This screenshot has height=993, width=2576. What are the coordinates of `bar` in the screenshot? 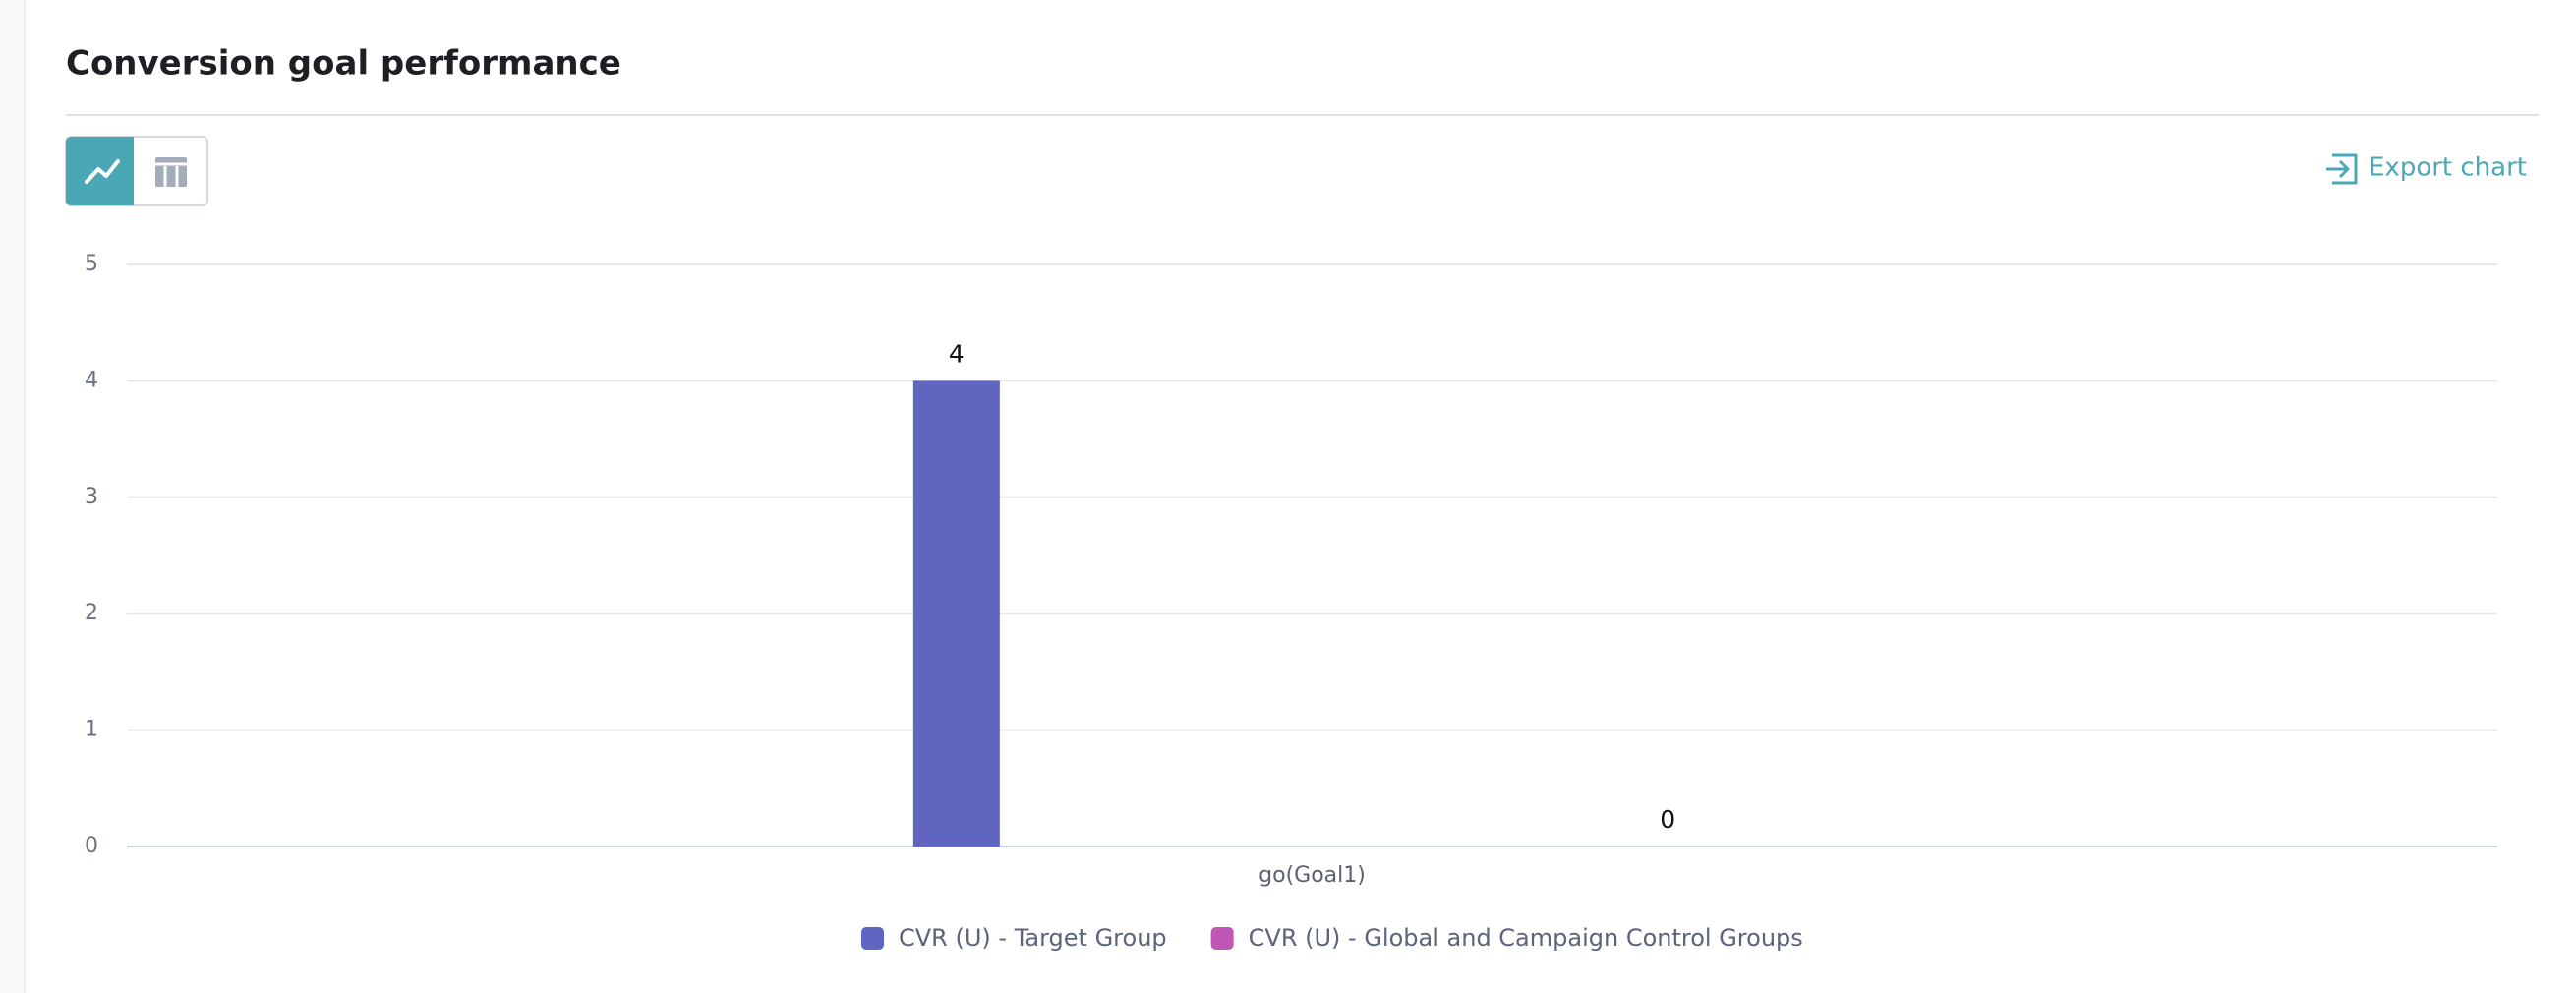 It's located at (956, 613).